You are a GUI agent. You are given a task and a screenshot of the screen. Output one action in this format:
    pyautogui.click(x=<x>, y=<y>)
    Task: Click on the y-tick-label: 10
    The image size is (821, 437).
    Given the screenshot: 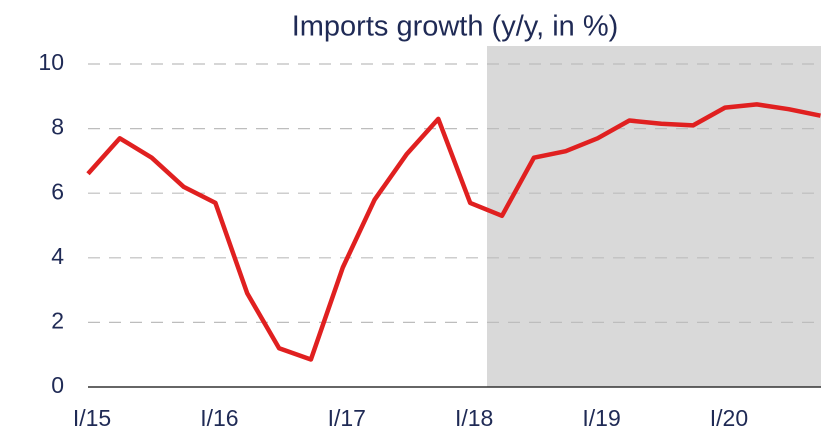 What is the action you would take?
    pyautogui.click(x=51, y=62)
    